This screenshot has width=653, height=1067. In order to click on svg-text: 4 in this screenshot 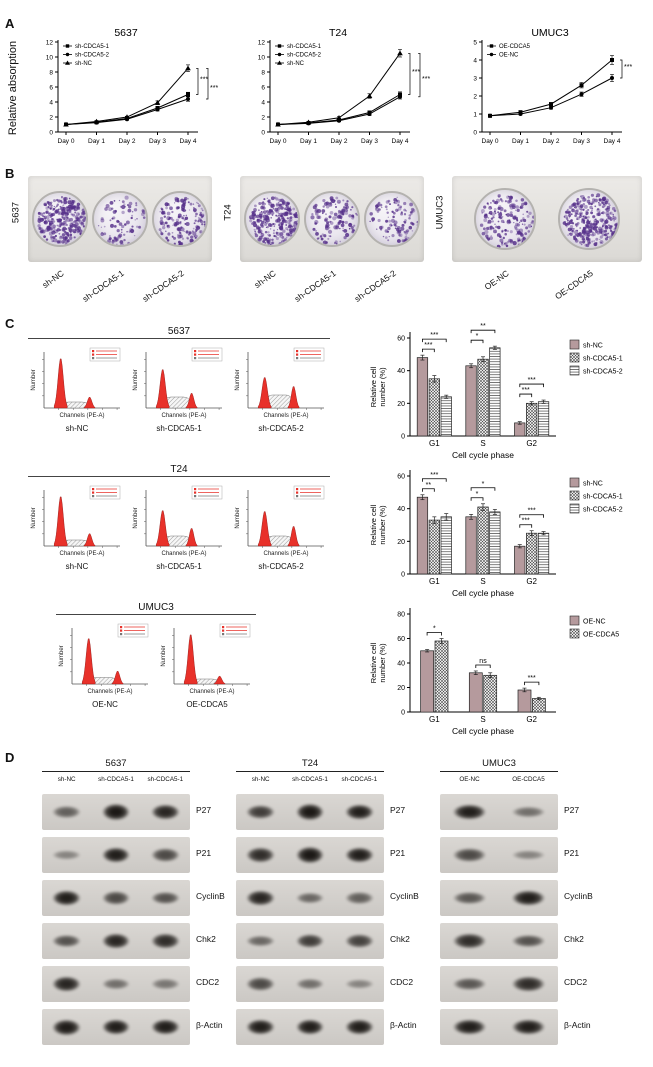, I will do `click(51, 102)`.